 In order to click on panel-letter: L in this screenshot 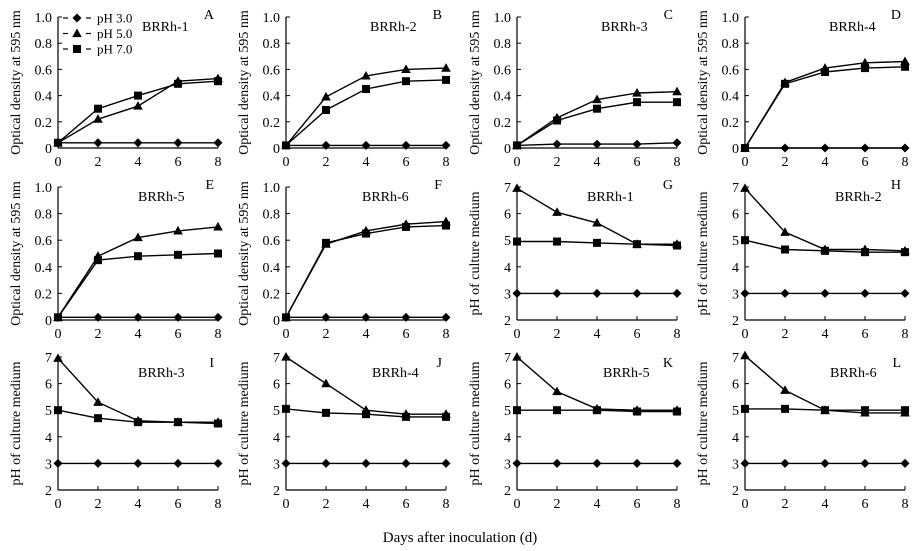, I will do `click(896, 363)`.